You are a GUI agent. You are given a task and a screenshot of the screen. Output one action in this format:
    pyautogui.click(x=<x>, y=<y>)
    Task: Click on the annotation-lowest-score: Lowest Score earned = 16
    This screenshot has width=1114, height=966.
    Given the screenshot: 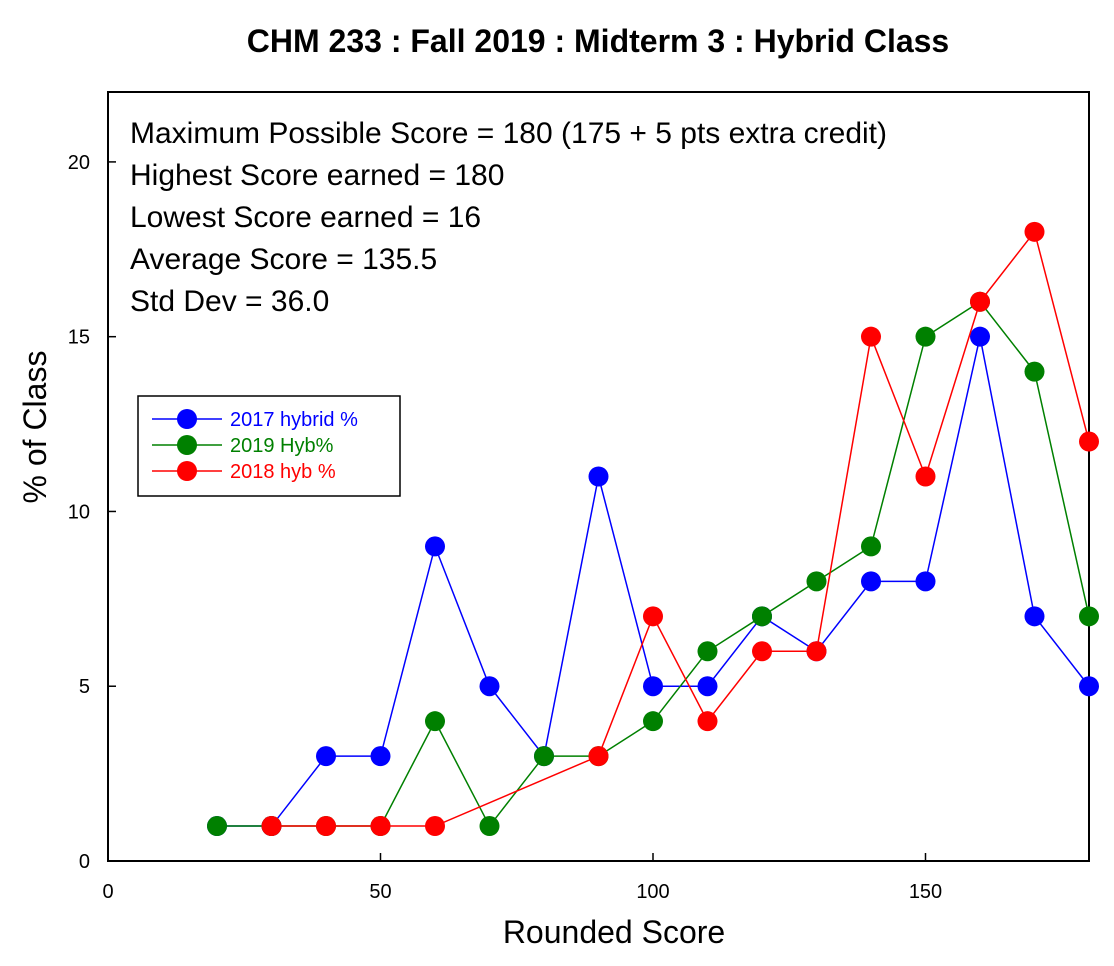 What is the action you would take?
    pyautogui.click(x=305, y=217)
    